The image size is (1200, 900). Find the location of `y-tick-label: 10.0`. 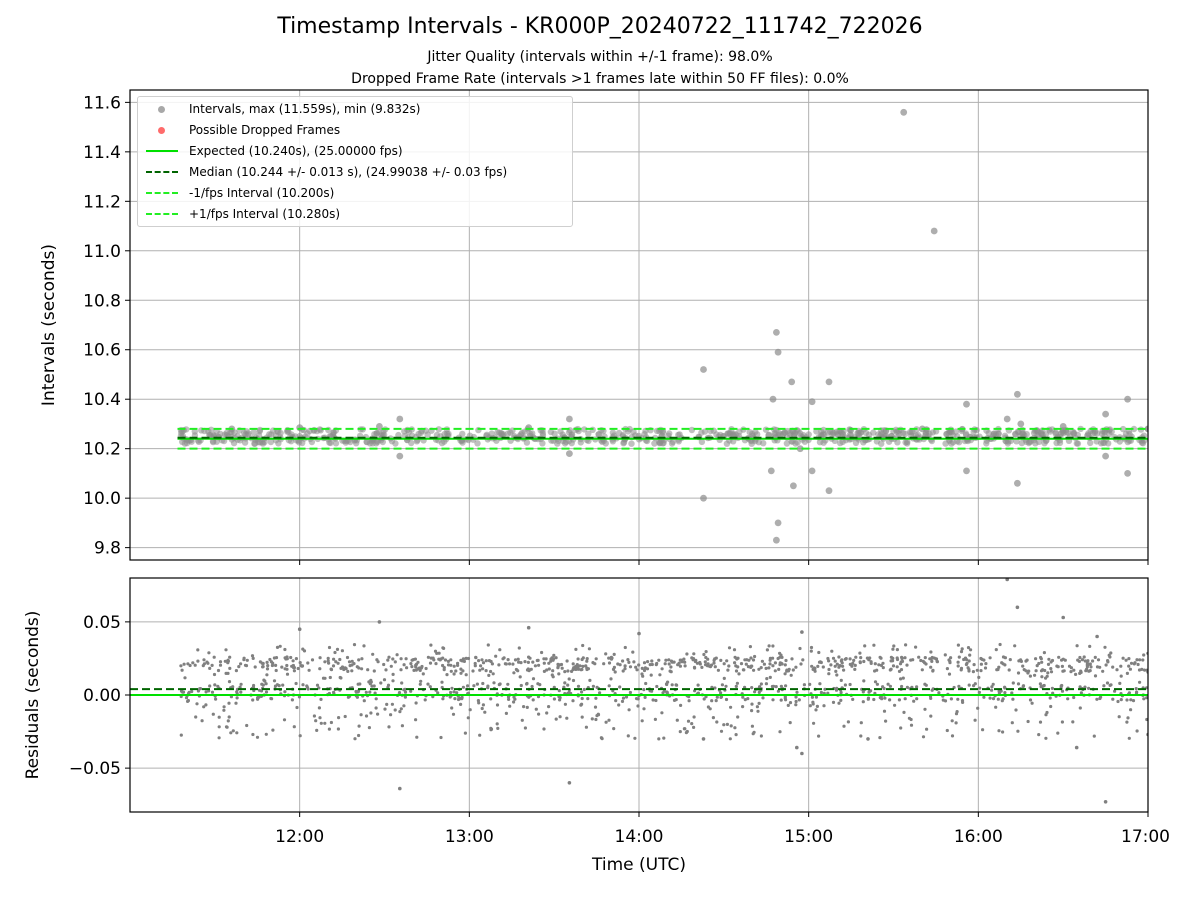

y-tick-label: 10.0 is located at coordinates (102, 499).